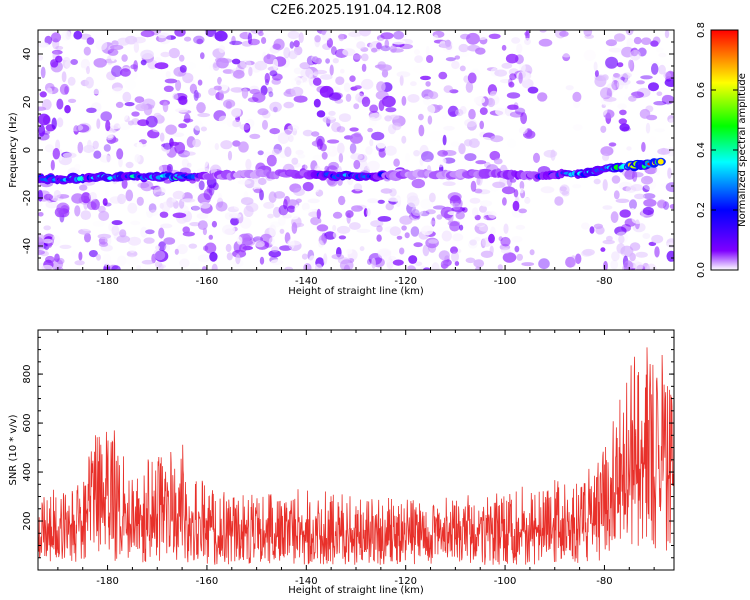 The height and width of the screenshot is (600, 750). What do you see at coordinates (660, 161) in the screenshot?
I see `band-peak` at bounding box center [660, 161].